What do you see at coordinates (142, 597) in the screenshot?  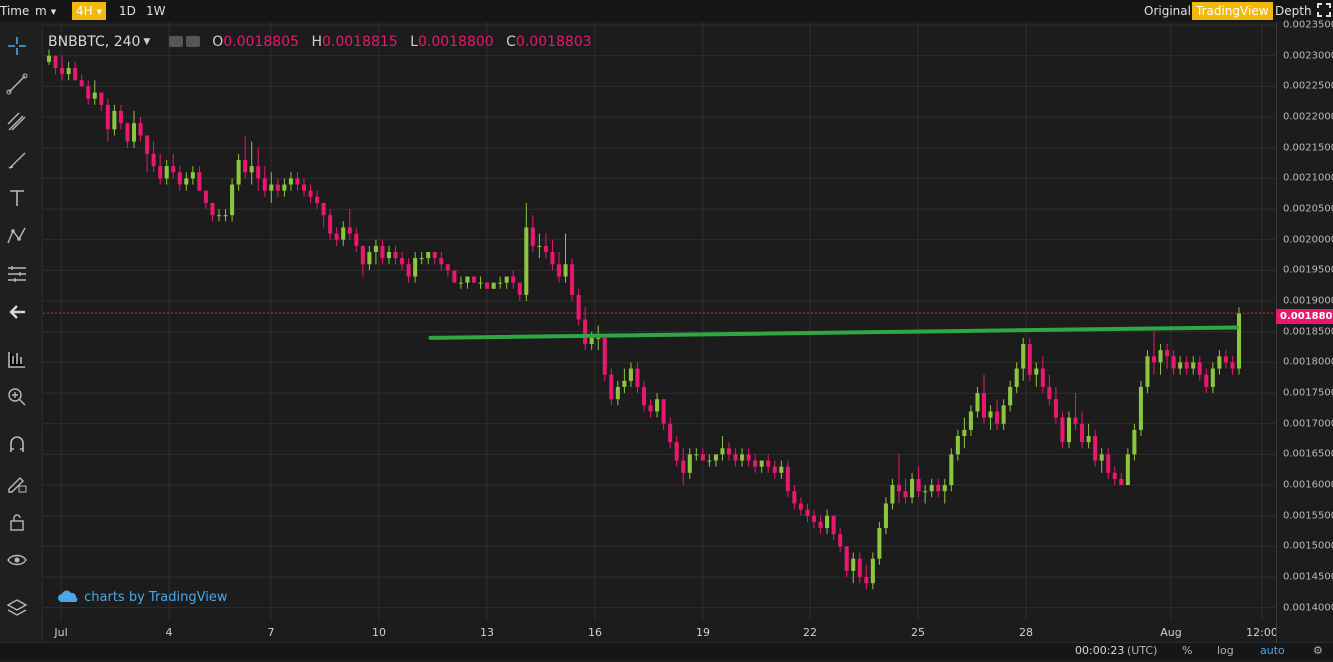 I see `tradingview-watermark: charts by TradingView` at bounding box center [142, 597].